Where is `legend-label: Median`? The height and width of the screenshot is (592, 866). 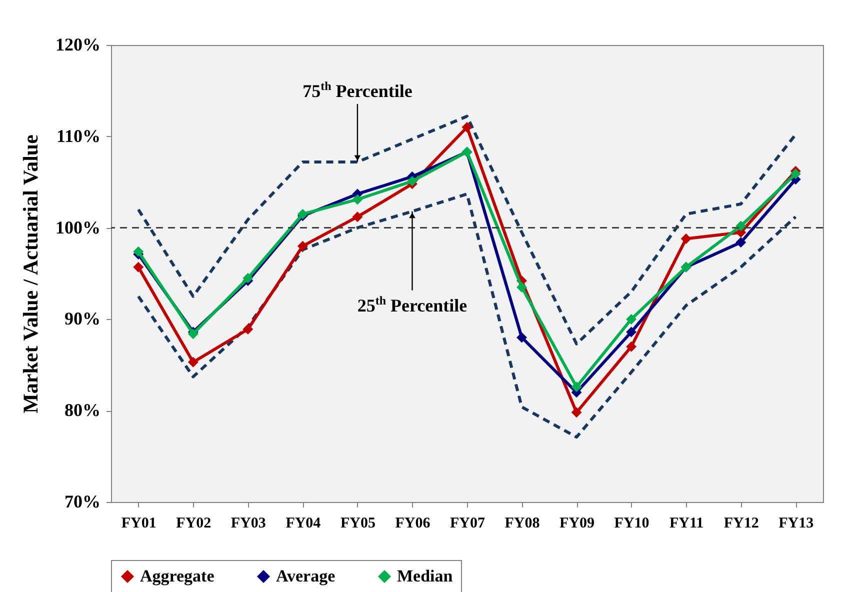
legend-label: Median is located at coordinates (425, 576).